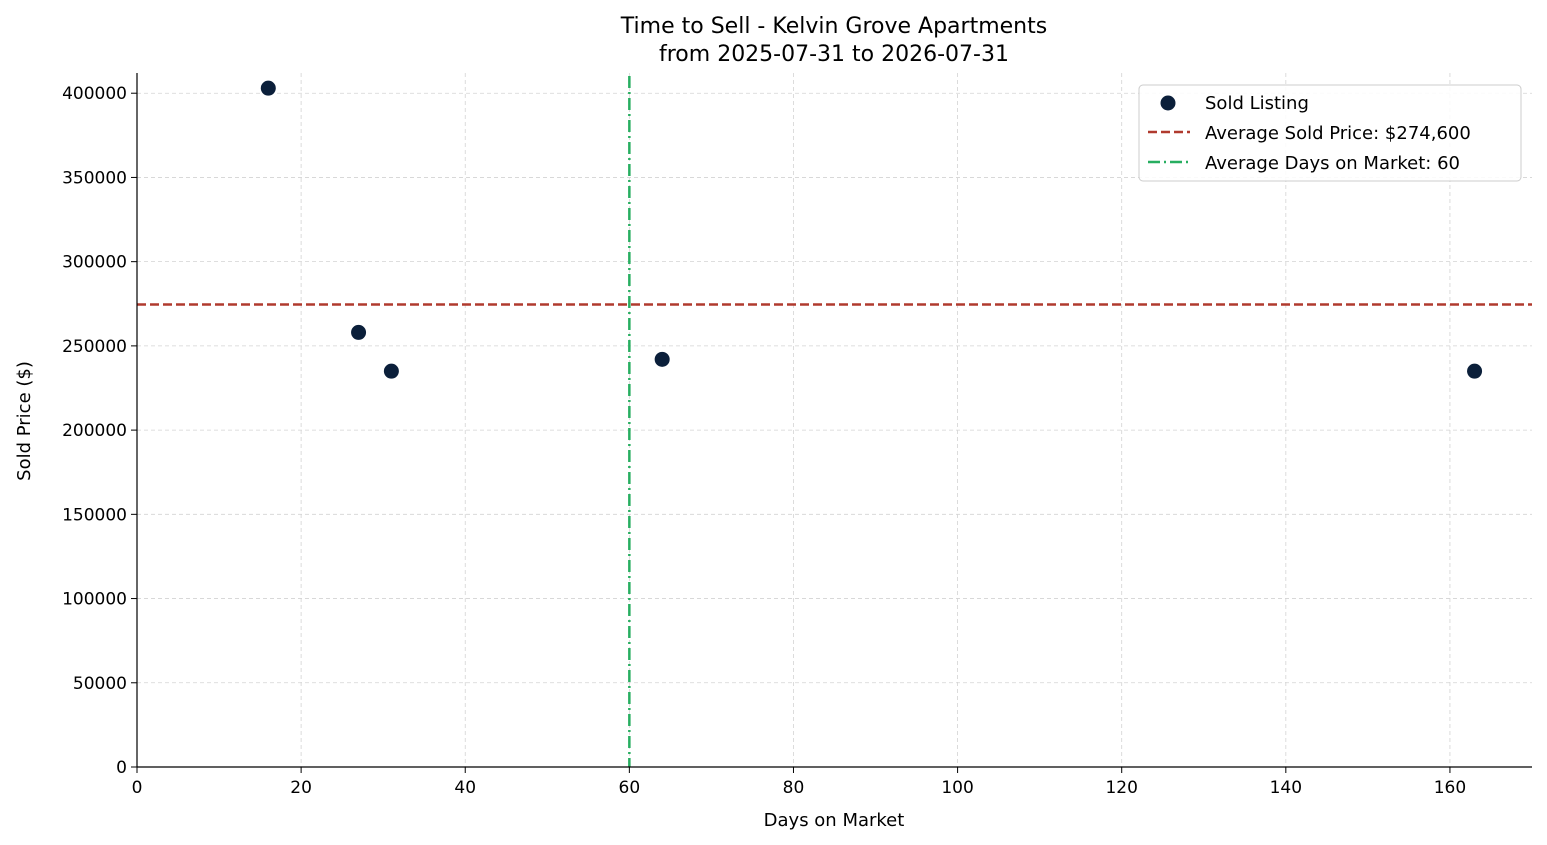 This screenshot has height=845, width=1547. Describe the element at coordinates (94, 515) in the screenshot. I see `y-tick-label: 150000` at that location.